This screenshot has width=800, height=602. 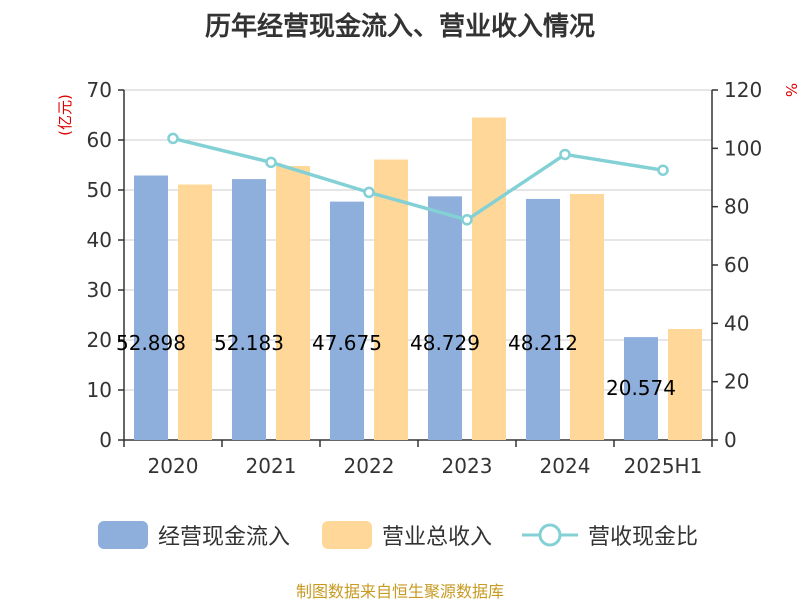 What do you see at coordinates (369, 466) in the screenshot?
I see `x-tick-label: 2022` at bounding box center [369, 466].